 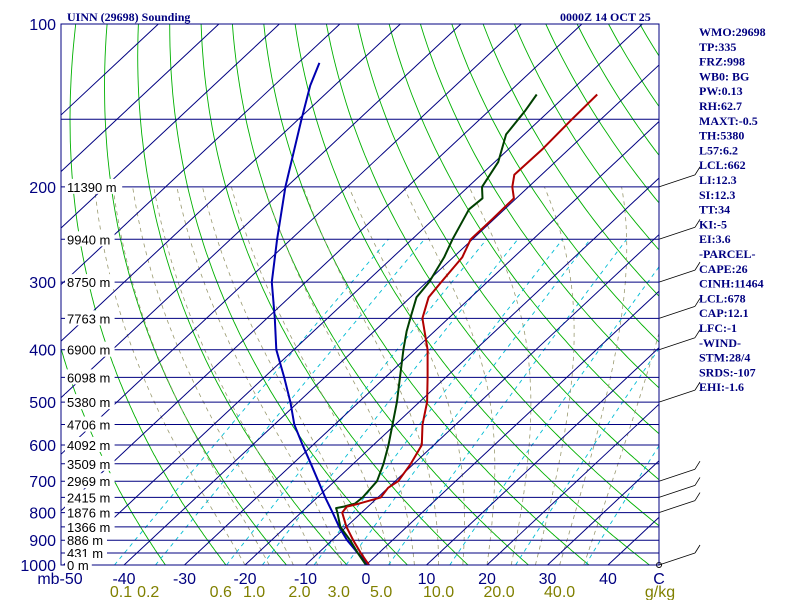 I want to click on sounding-index: -PARCEL-, so click(x=727, y=254).